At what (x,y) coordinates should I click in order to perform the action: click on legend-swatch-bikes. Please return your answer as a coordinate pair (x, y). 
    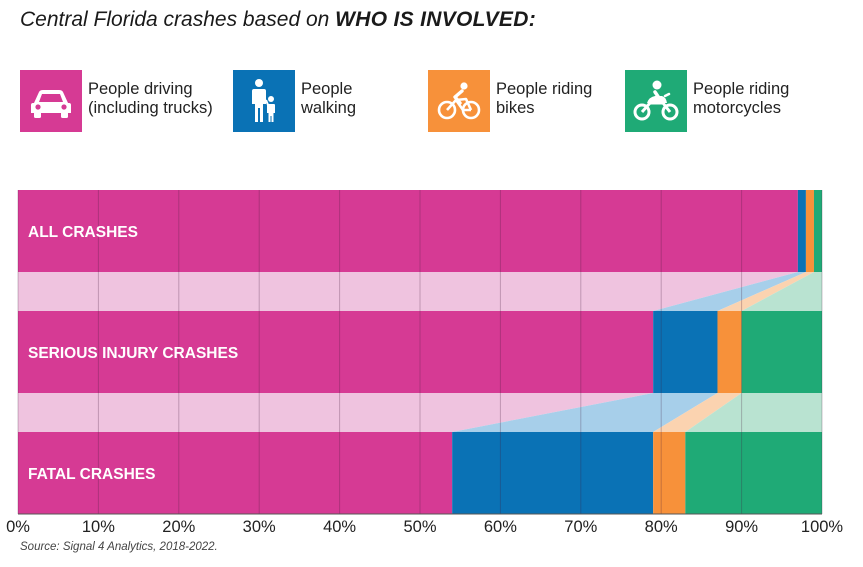
    Looking at the image, I should click on (459, 101).